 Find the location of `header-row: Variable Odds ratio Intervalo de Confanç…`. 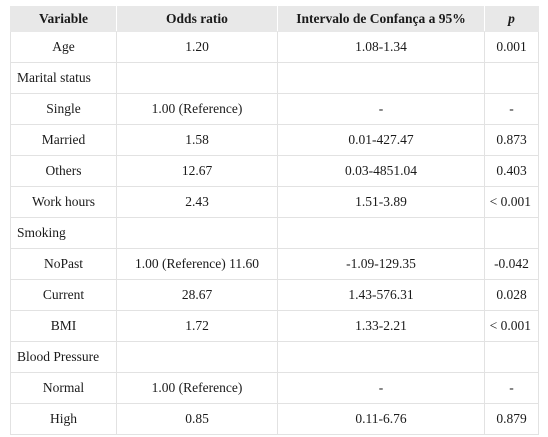

header-row: Variable Odds ratio Intervalo de Confanç… is located at coordinates (274, 19).